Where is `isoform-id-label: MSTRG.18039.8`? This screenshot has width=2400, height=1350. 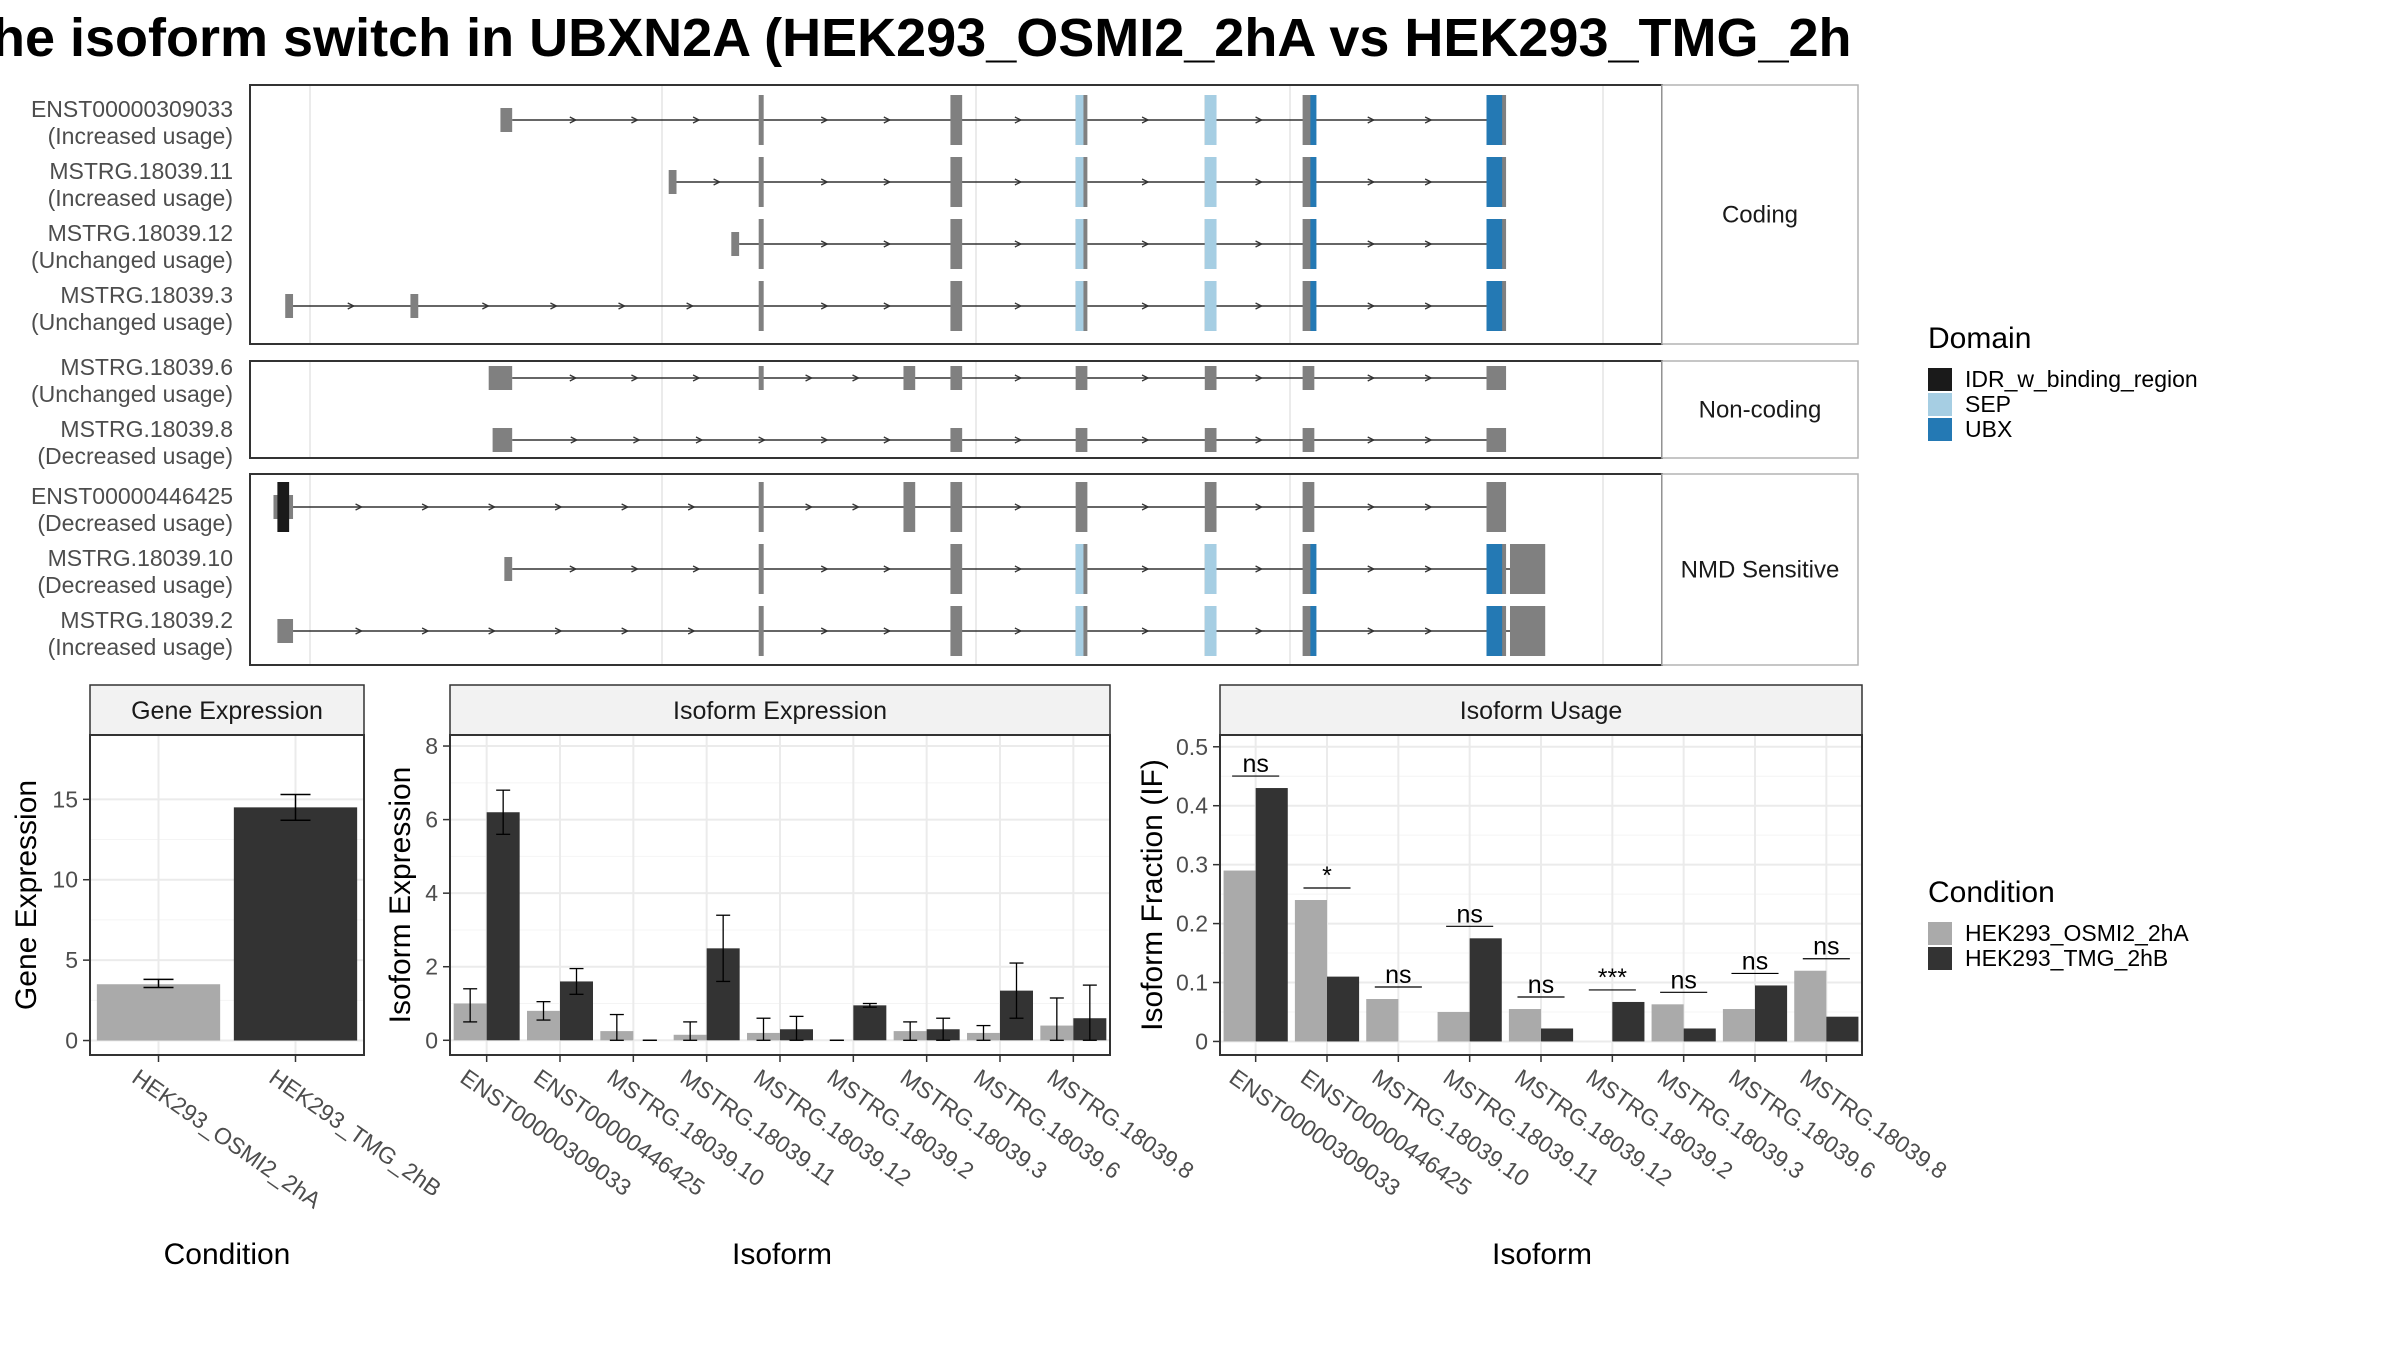
isoform-id-label: MSTRG.18039.8 is located at coordinates (146, 429).